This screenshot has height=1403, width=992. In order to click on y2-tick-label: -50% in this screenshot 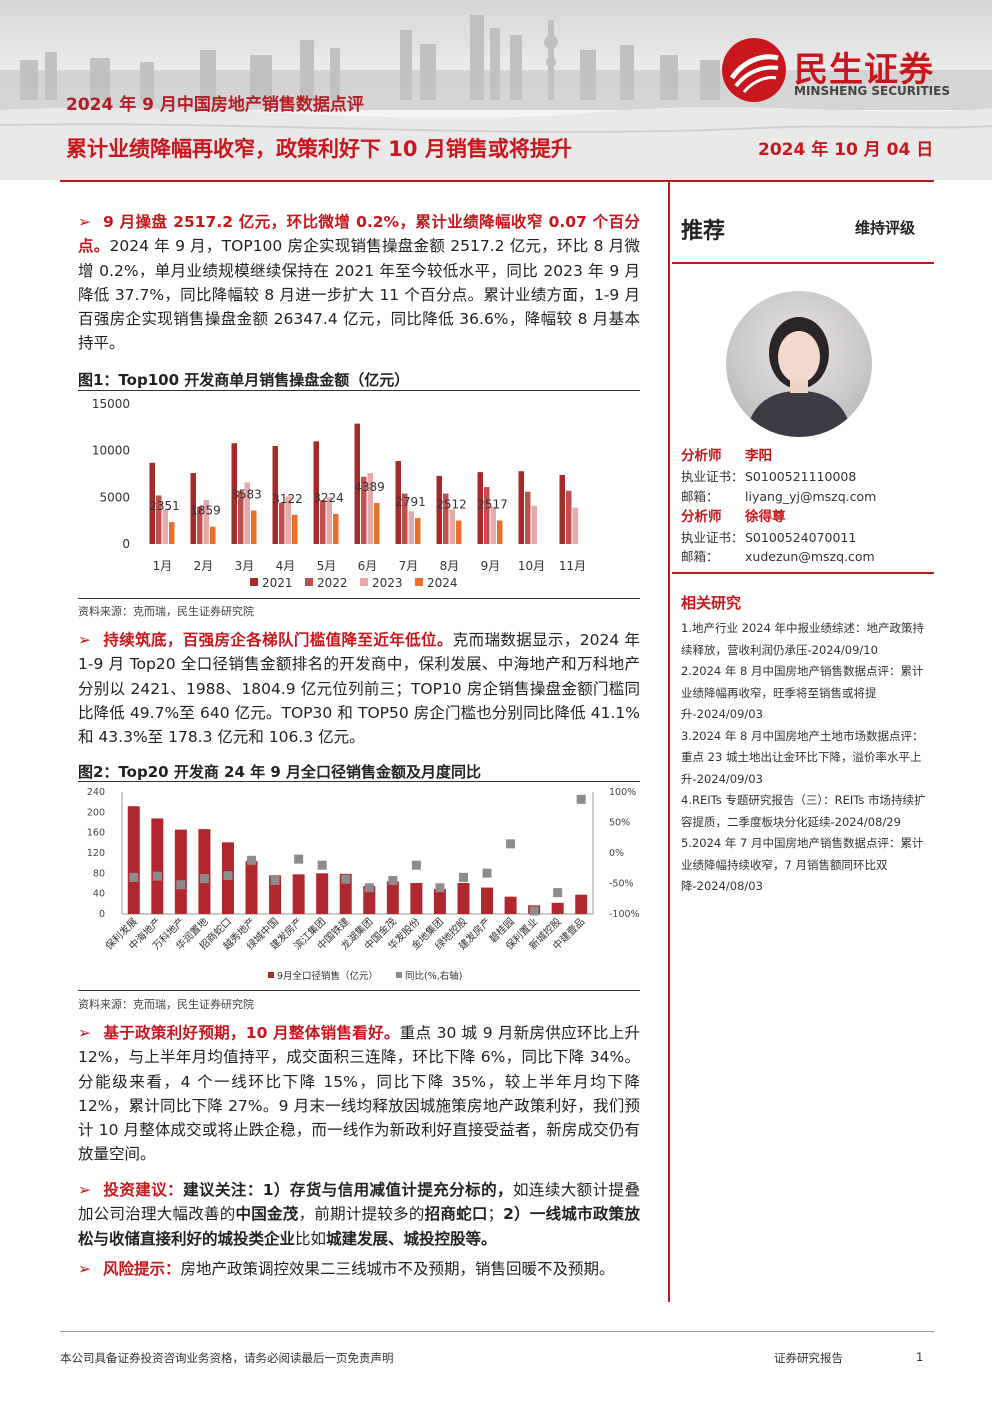, I will do `click(621, 884)`.